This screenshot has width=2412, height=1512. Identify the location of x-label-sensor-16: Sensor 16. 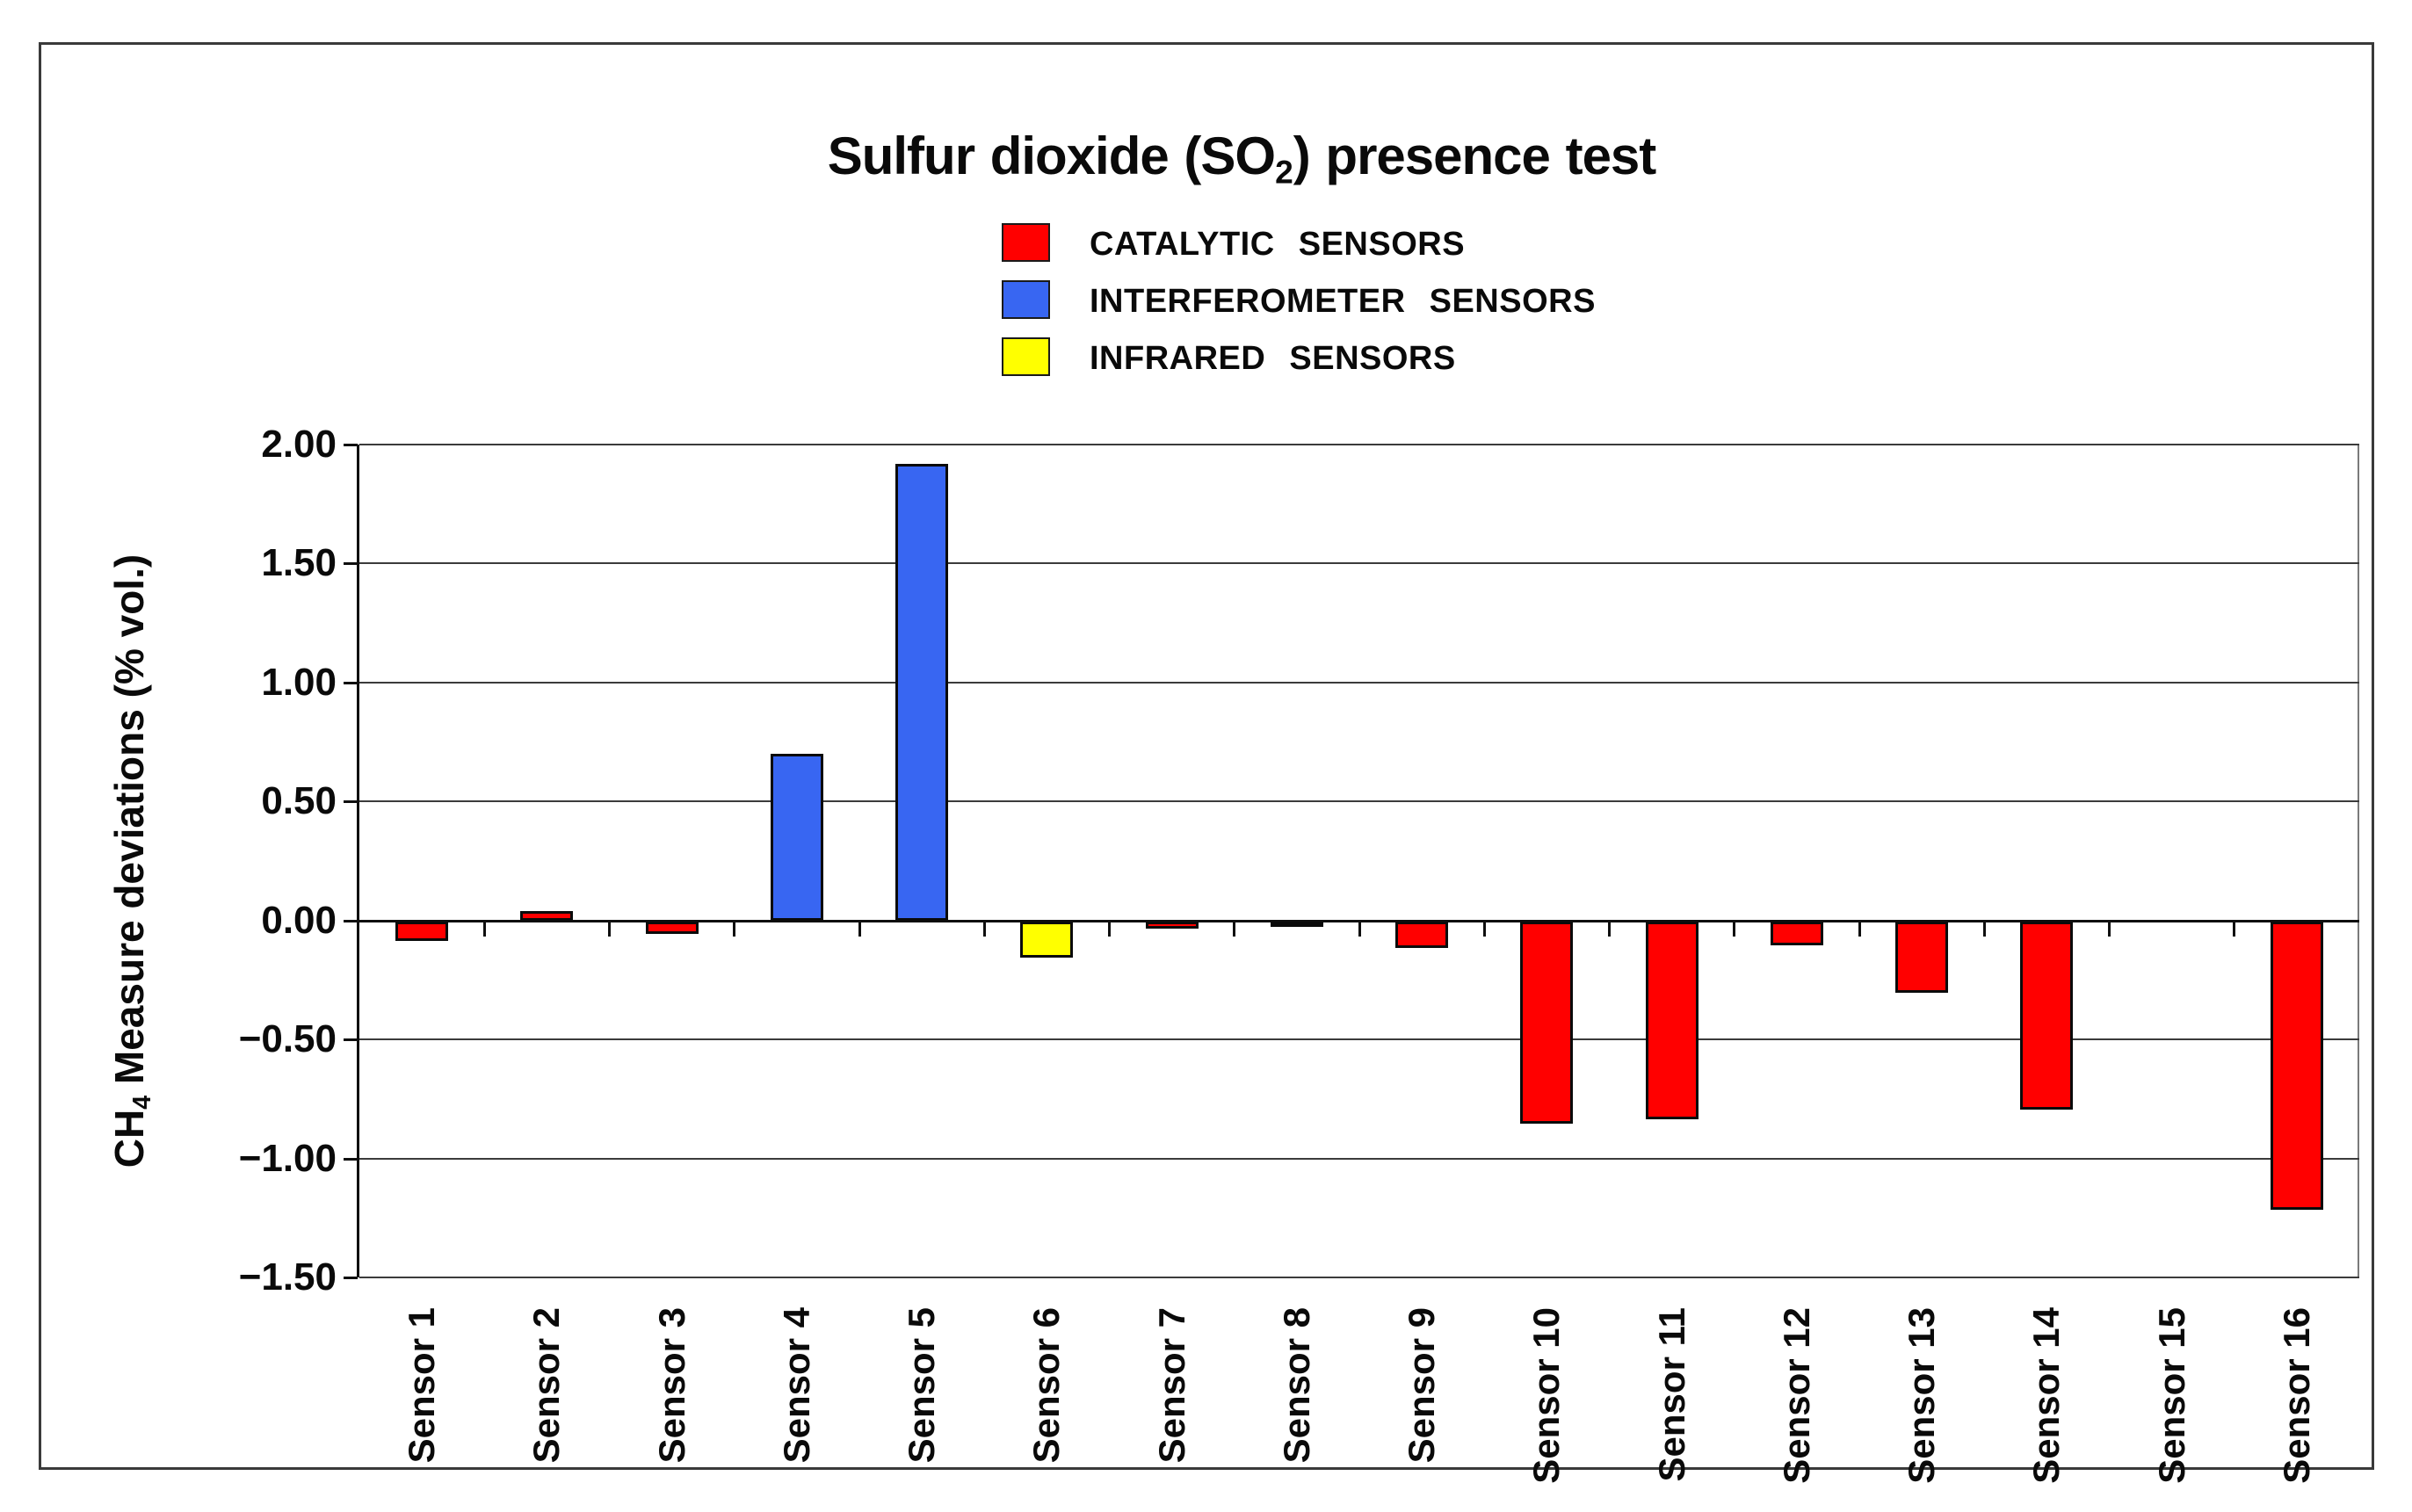
(2296, 1396).